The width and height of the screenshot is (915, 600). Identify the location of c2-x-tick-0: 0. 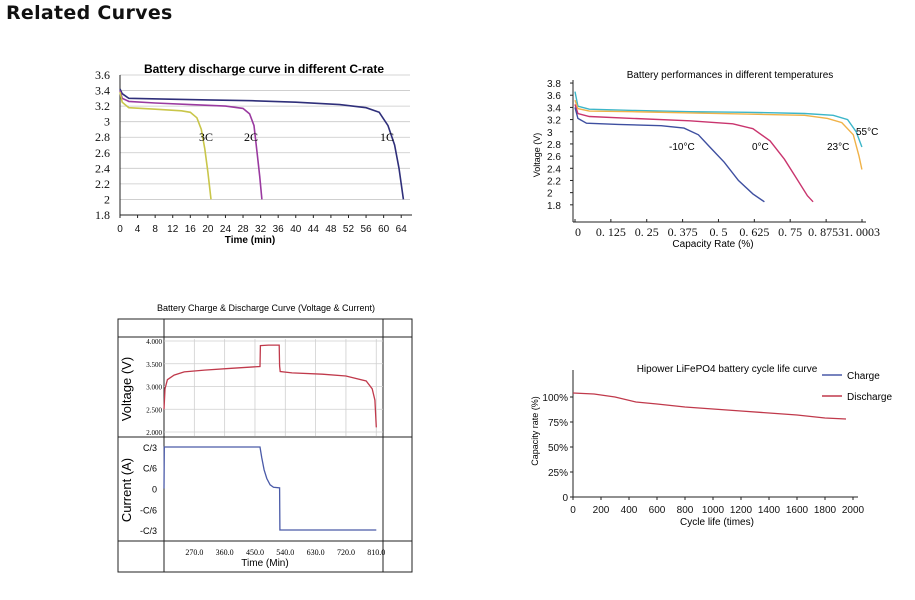
(578, 232).